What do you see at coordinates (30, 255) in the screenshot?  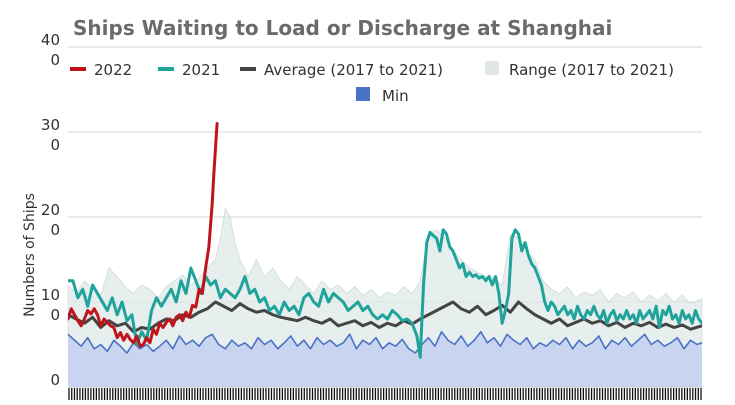 I see `y-axis-label: Numbers of Ships` at bounding box center [30, 255].